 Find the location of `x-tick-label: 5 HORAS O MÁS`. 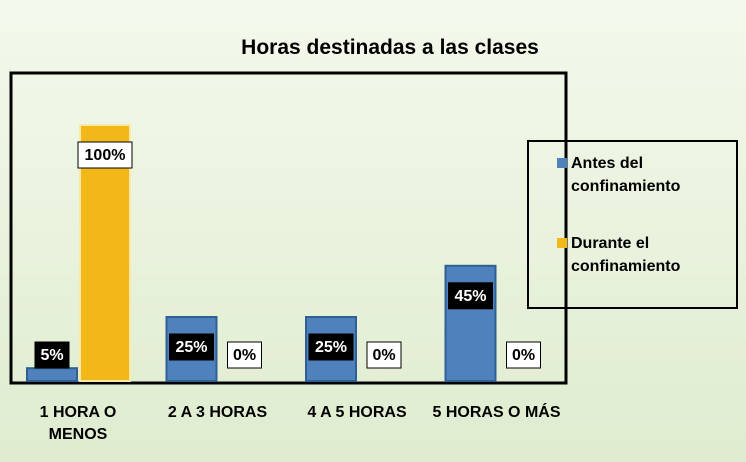

x-tick-label: 5 HORAS O MÁS is located at coordinates (496, 412).